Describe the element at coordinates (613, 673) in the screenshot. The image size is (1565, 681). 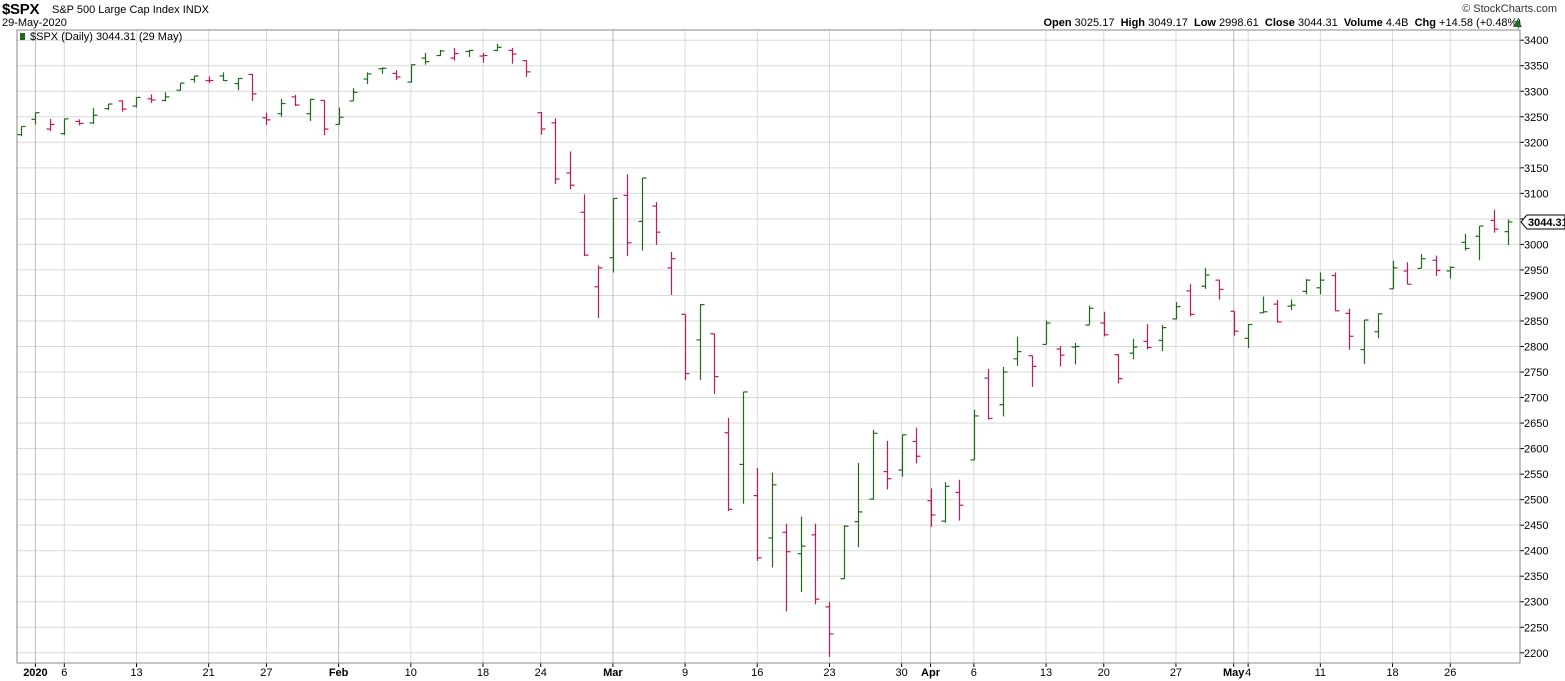
I see `x-tick-label: Mar` at that location.